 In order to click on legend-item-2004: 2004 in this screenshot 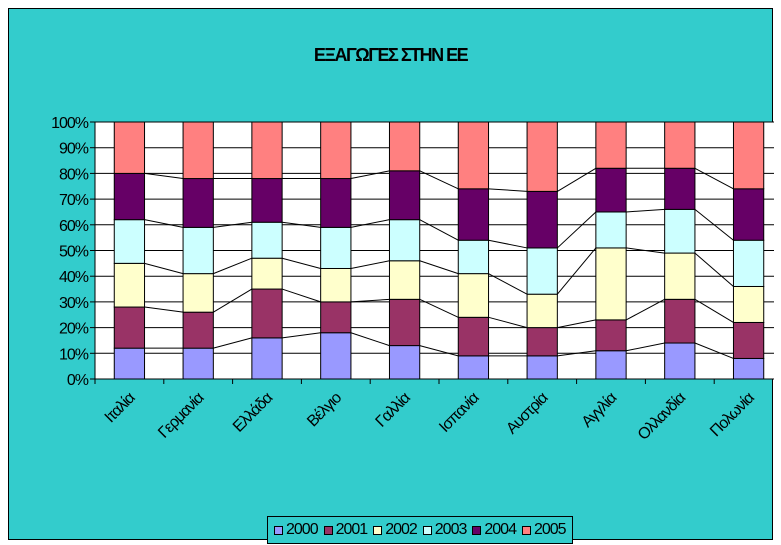, I will do `click(494, 530)`.